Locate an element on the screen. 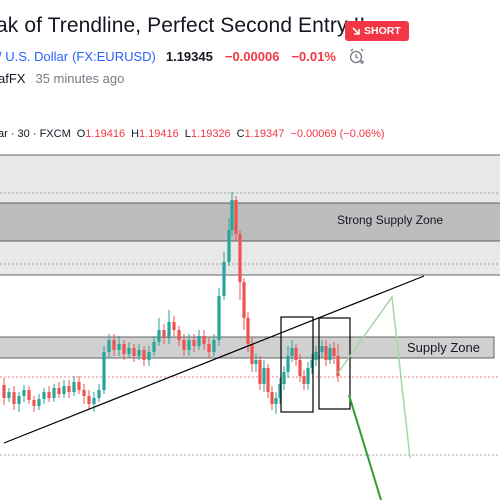 Image resolution: width=500 pixels, height=500 pixels. legend-symbol: ar · 30 · FXCM is located at coordinates (35, 134).